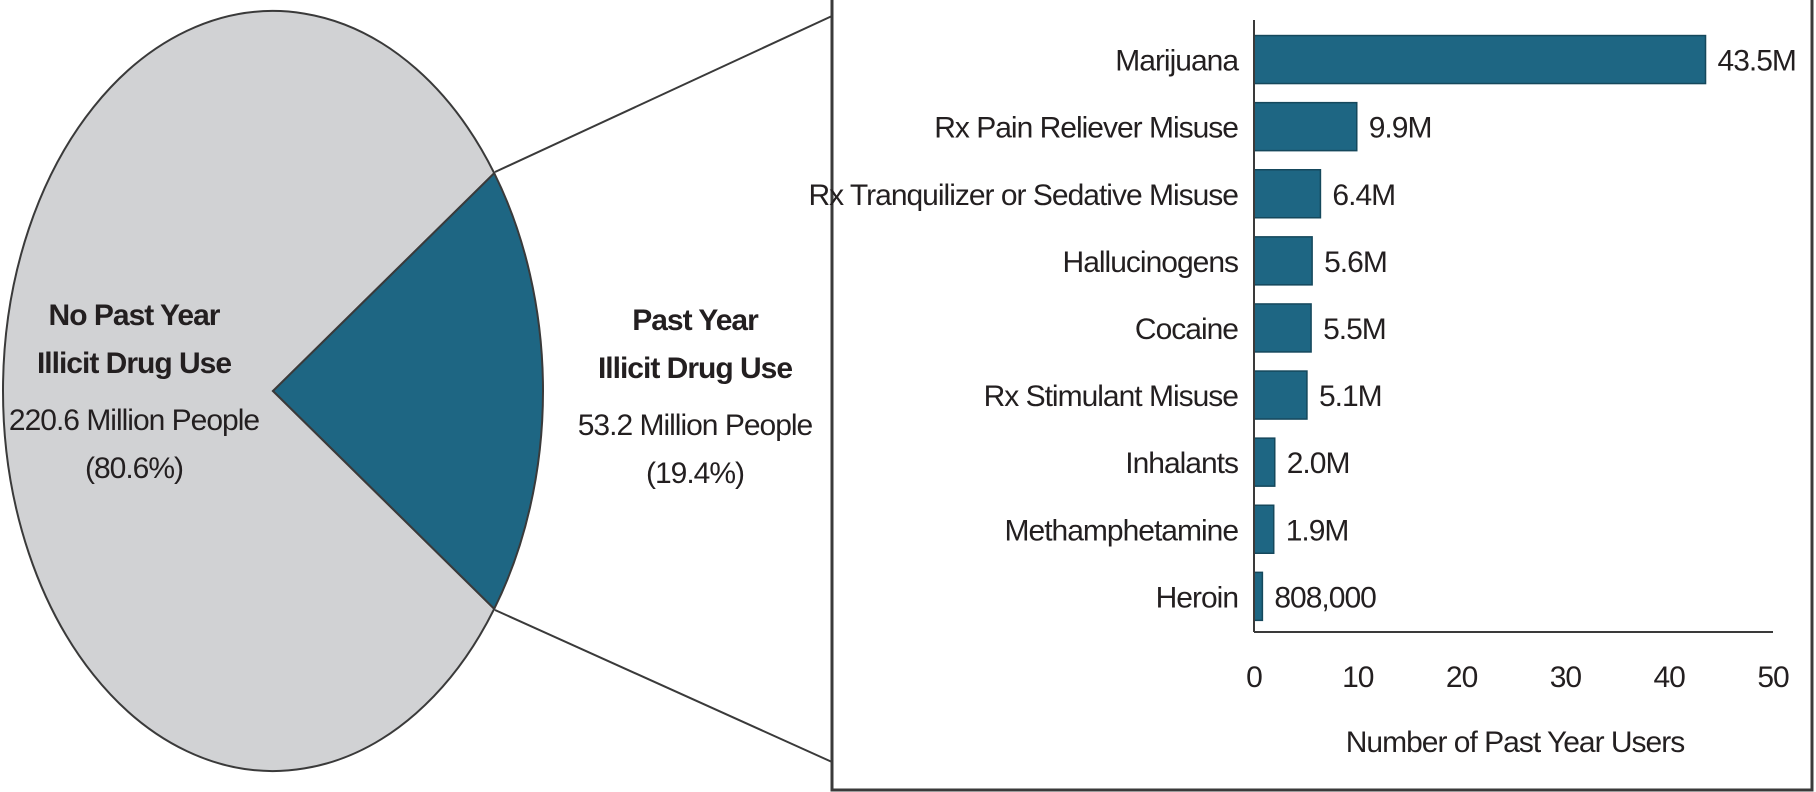  What do you see at coordinates (1317, 530) in the screenshot?
I see `data-label-methamphetamine: 1.9M` at bounding box center [1317, 530].